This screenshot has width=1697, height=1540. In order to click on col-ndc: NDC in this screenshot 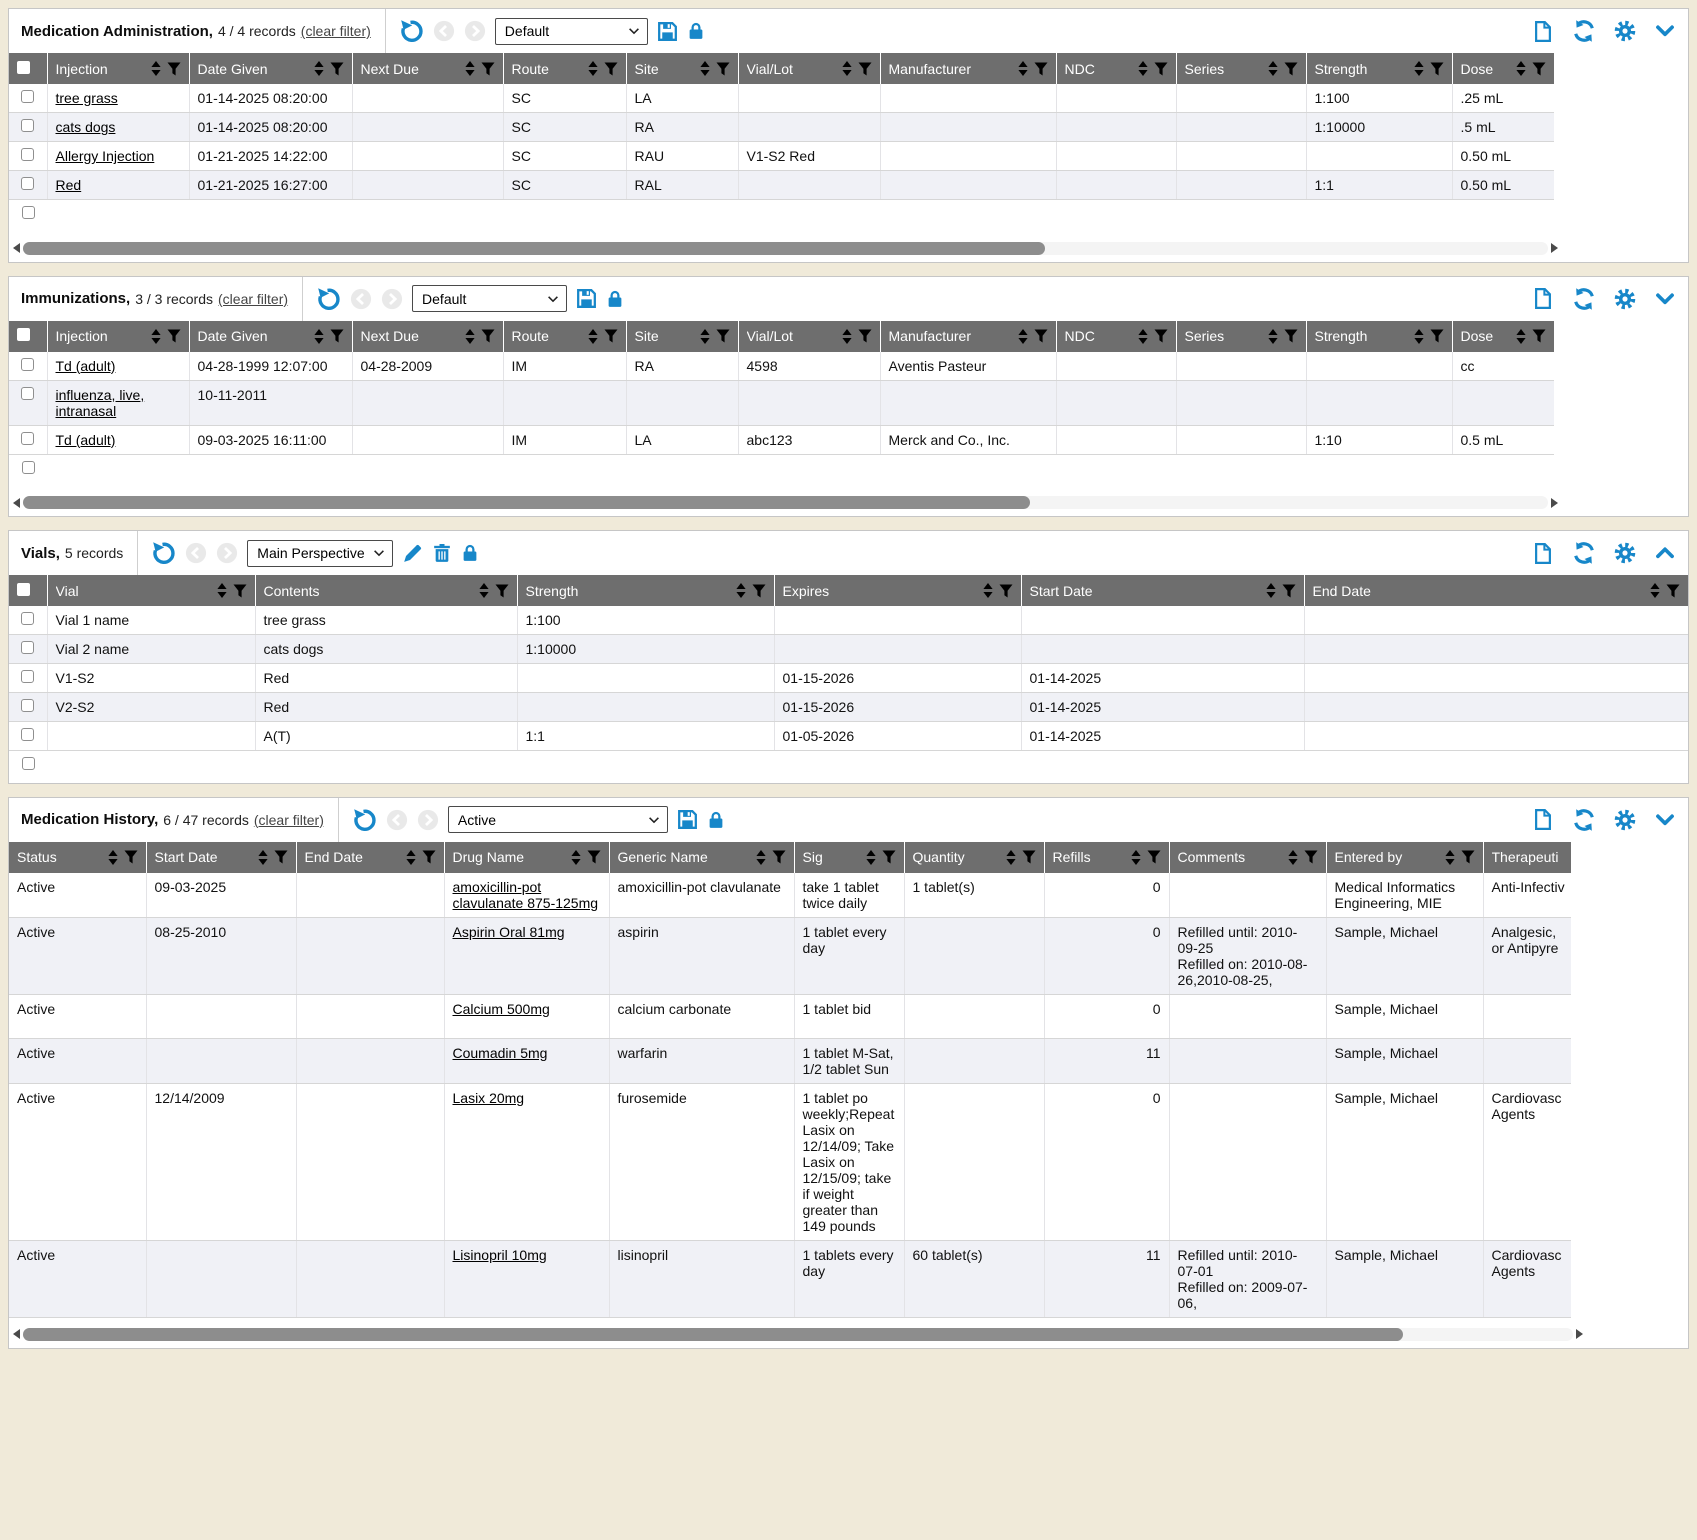, I will do `click(1116, 336)`.